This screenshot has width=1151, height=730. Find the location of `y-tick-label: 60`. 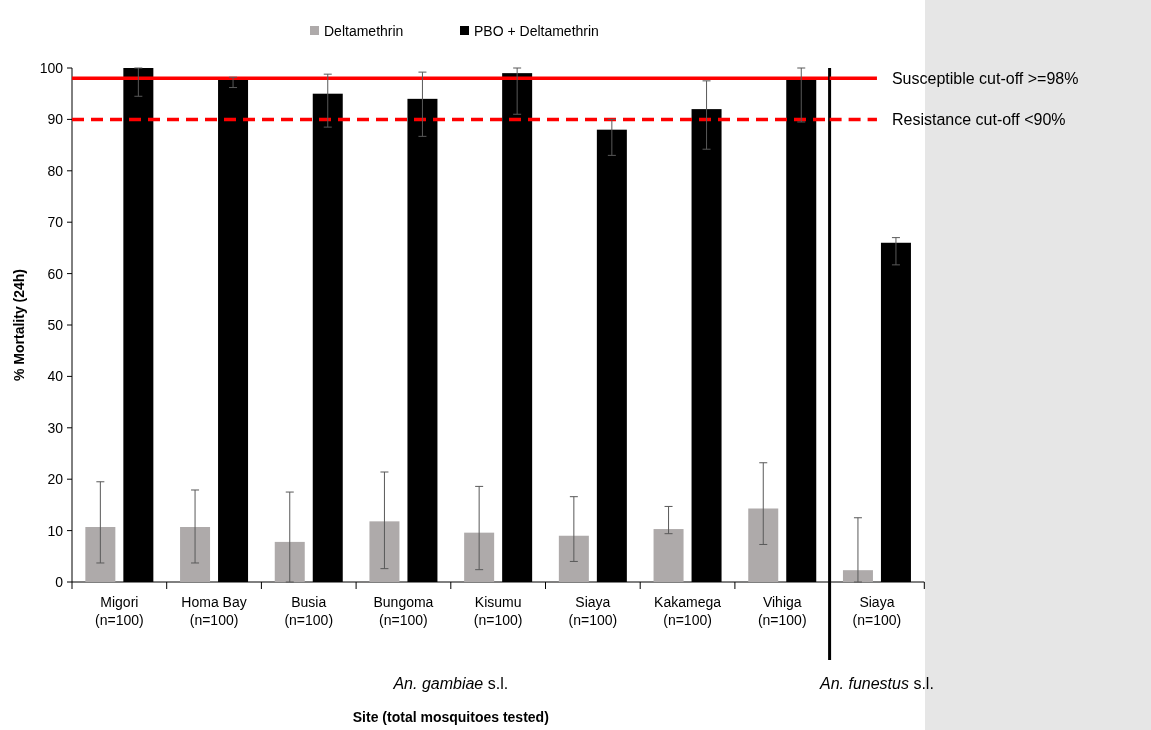

y-tick-label: 60 is located at coordinates (55, 273).